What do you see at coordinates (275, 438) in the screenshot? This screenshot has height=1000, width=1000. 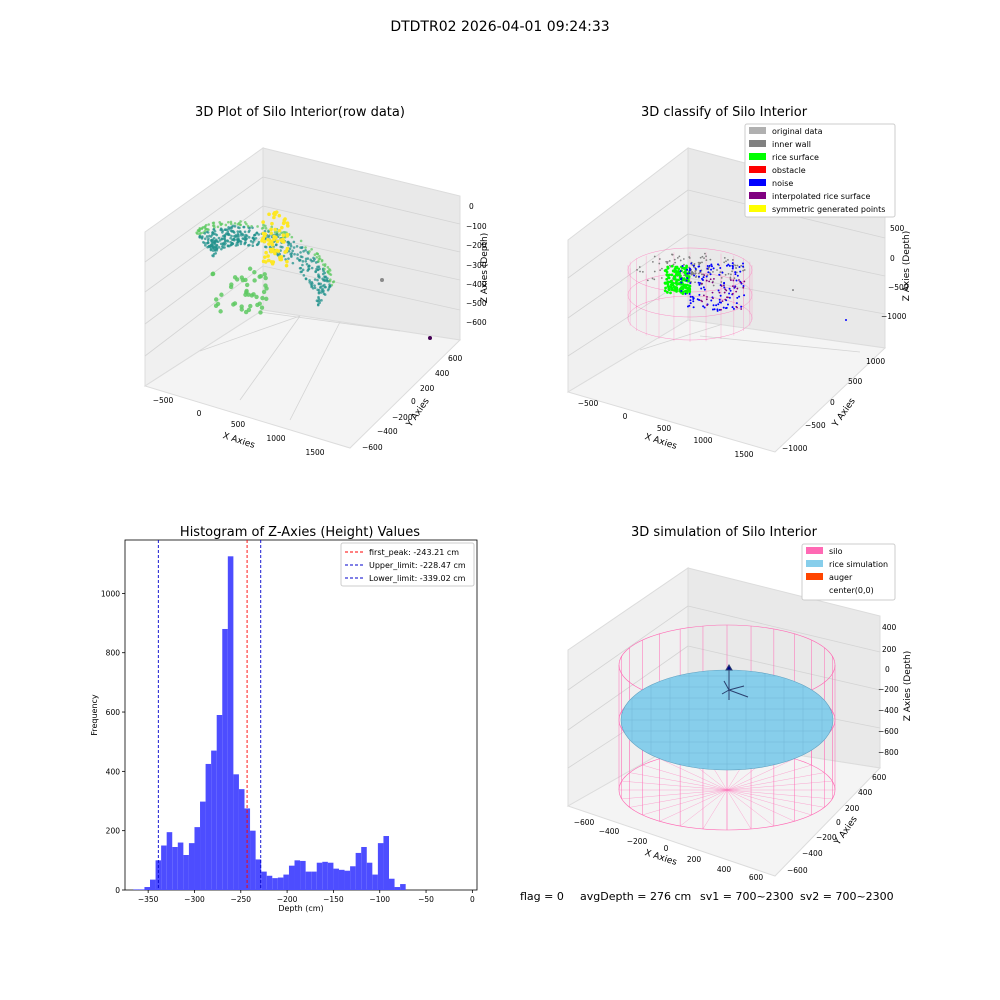 I see `raw-x-tick: 1000` at bounding box center [275, 438].